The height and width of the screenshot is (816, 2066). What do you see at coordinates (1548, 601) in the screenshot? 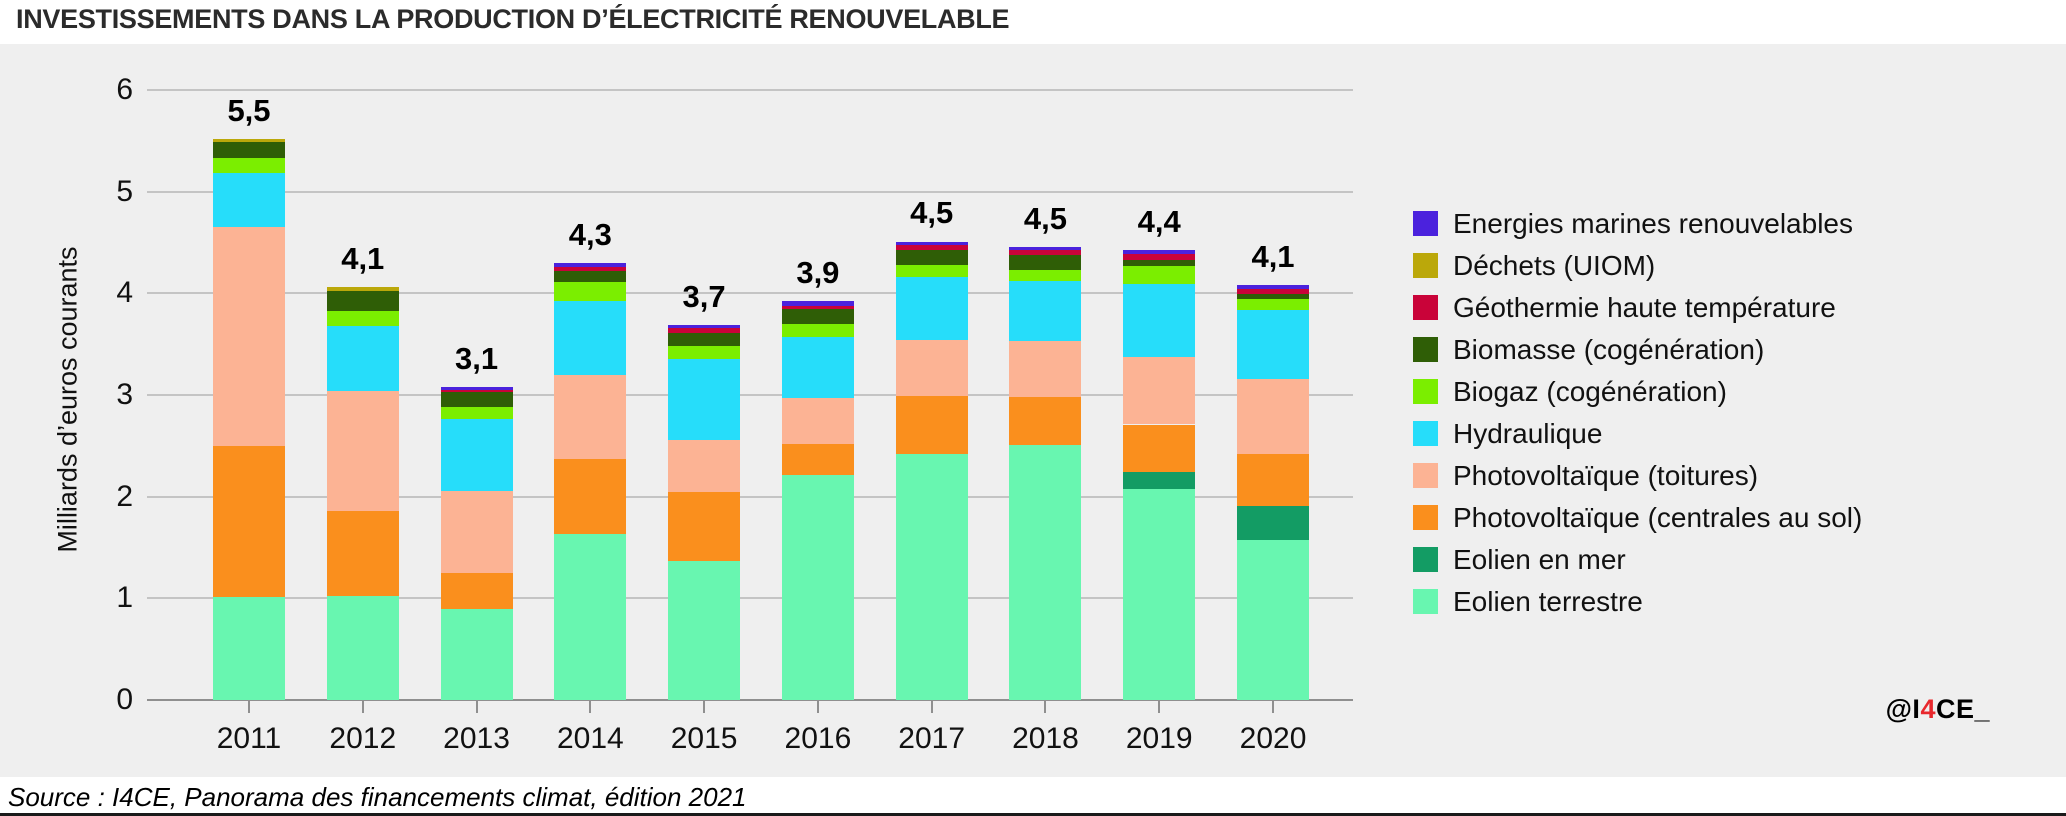
I see `legend-label: Eolien terrestre` at bounding box center [1548, 601].